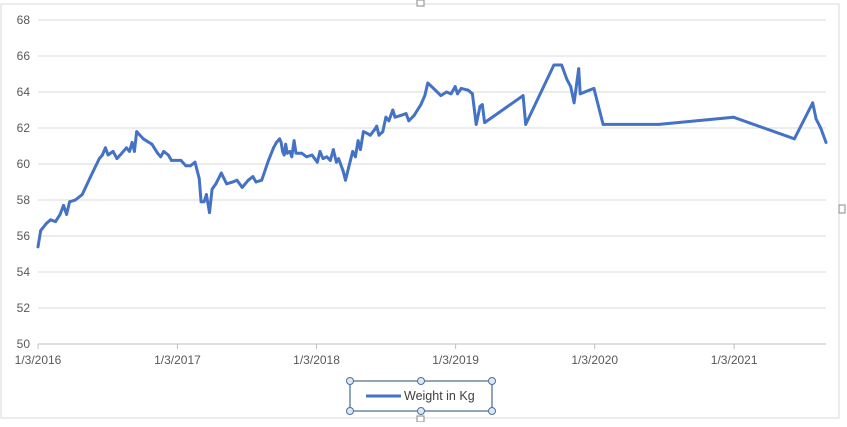  I want to click on y-tick-label: 56, so click(24, 236).